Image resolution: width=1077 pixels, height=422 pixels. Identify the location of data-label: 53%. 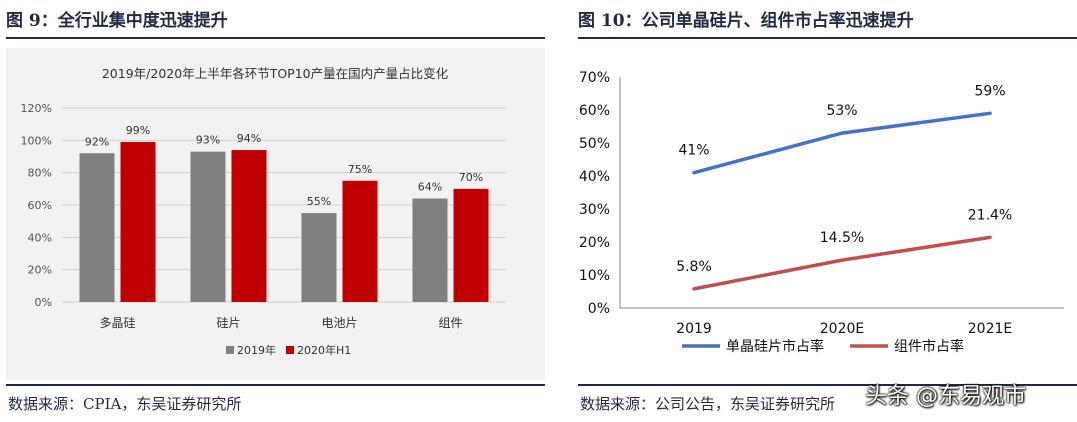
(841, 111).